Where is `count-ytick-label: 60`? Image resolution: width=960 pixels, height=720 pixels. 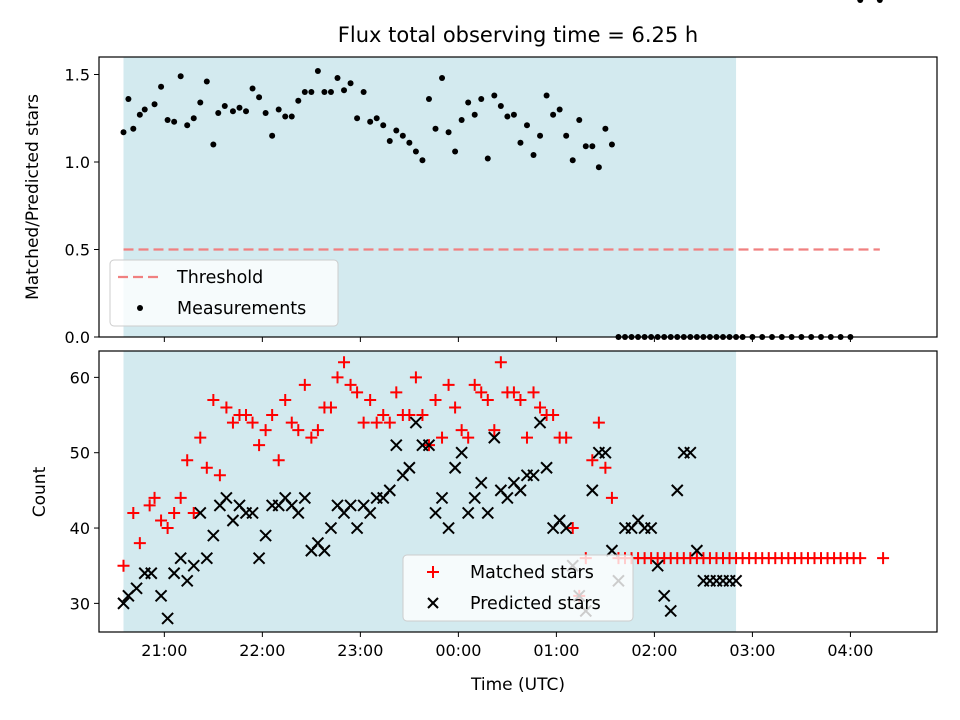
count-ytick-label: 60 is located at coordinates (80, 377).